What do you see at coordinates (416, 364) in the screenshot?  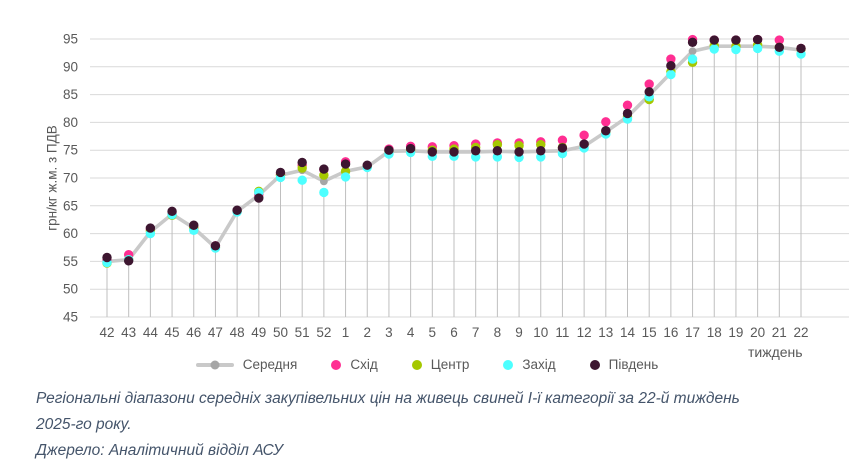 I see `center-dot-icon` at bounding box center [416, 364].